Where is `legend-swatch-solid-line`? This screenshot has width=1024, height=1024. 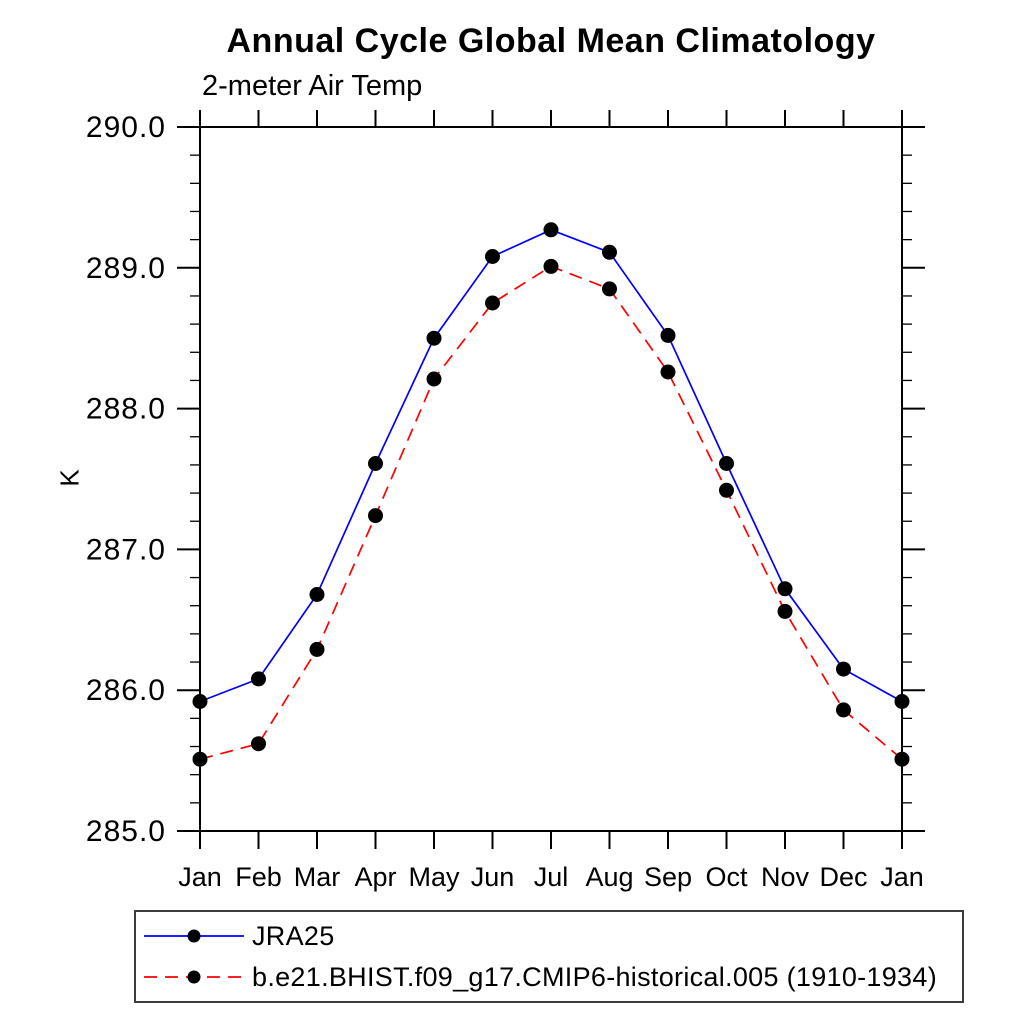
legend-swatch-solid-line is located at coordinates (194, 936).